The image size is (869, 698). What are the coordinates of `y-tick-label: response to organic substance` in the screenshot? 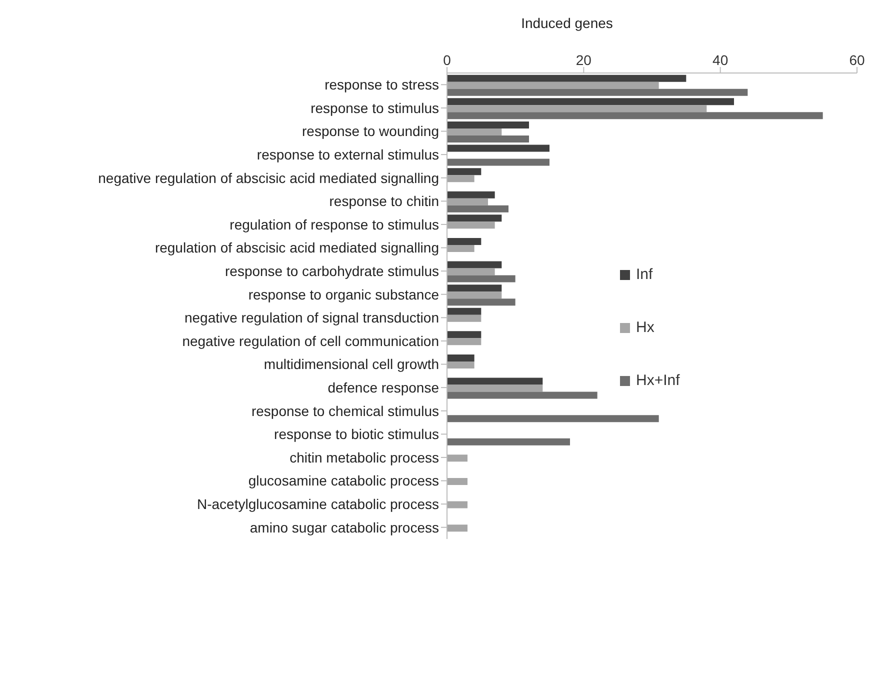 It's located at (344, 294).